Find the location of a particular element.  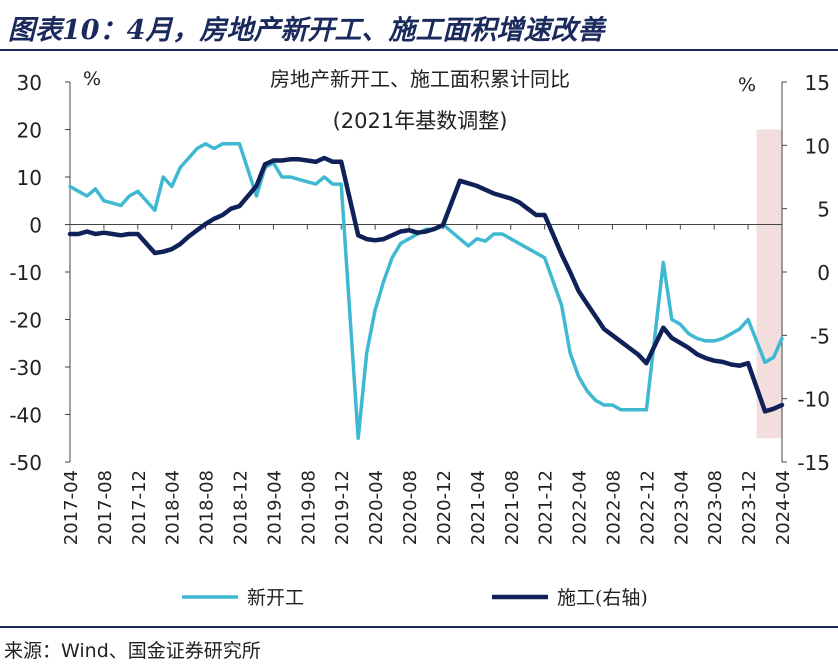

x-tick-label: 2023-08 is located at coordinates (715, 507).